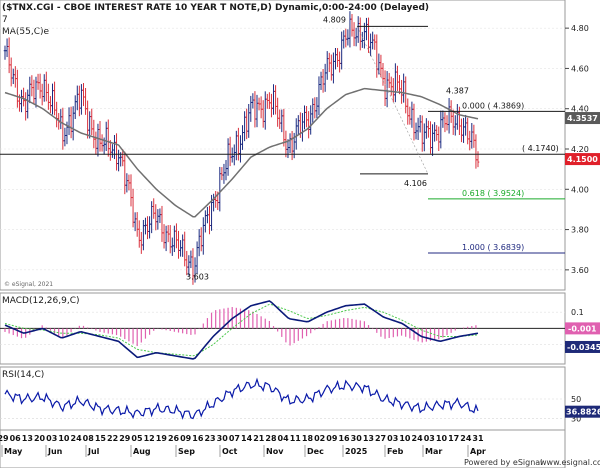 The width and height of the screenshot is (600, 472). I want to click on month-label: Jun, so click(55, 451).